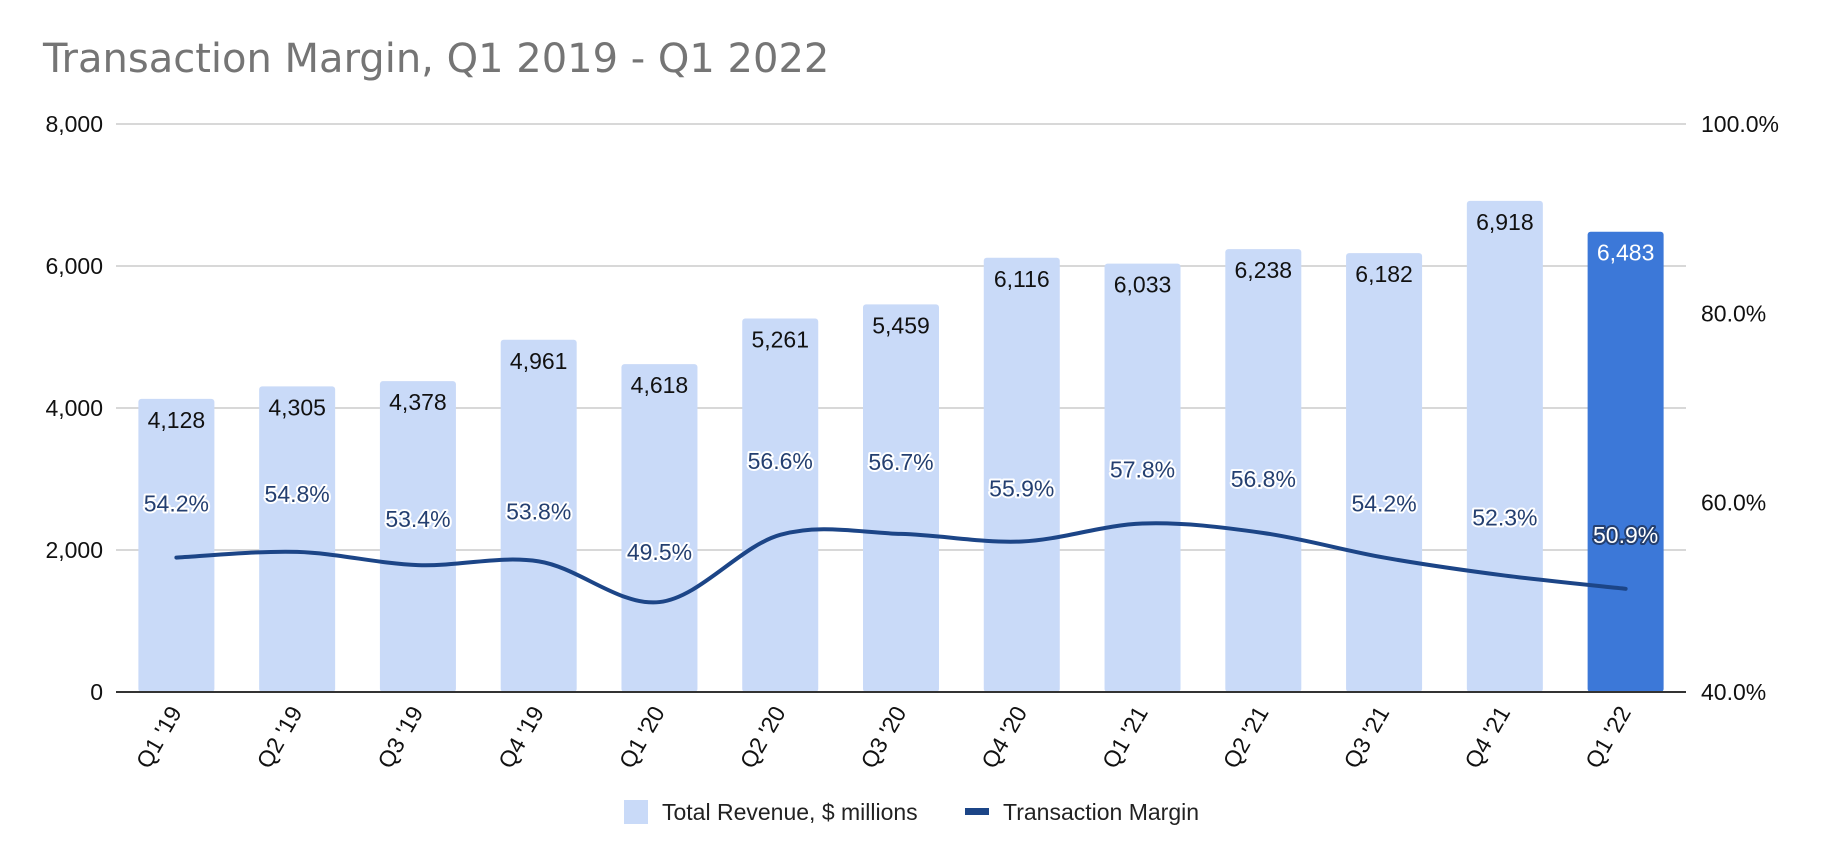  I want to click on margin-value-label: 56.8%, so click(1263, 479).